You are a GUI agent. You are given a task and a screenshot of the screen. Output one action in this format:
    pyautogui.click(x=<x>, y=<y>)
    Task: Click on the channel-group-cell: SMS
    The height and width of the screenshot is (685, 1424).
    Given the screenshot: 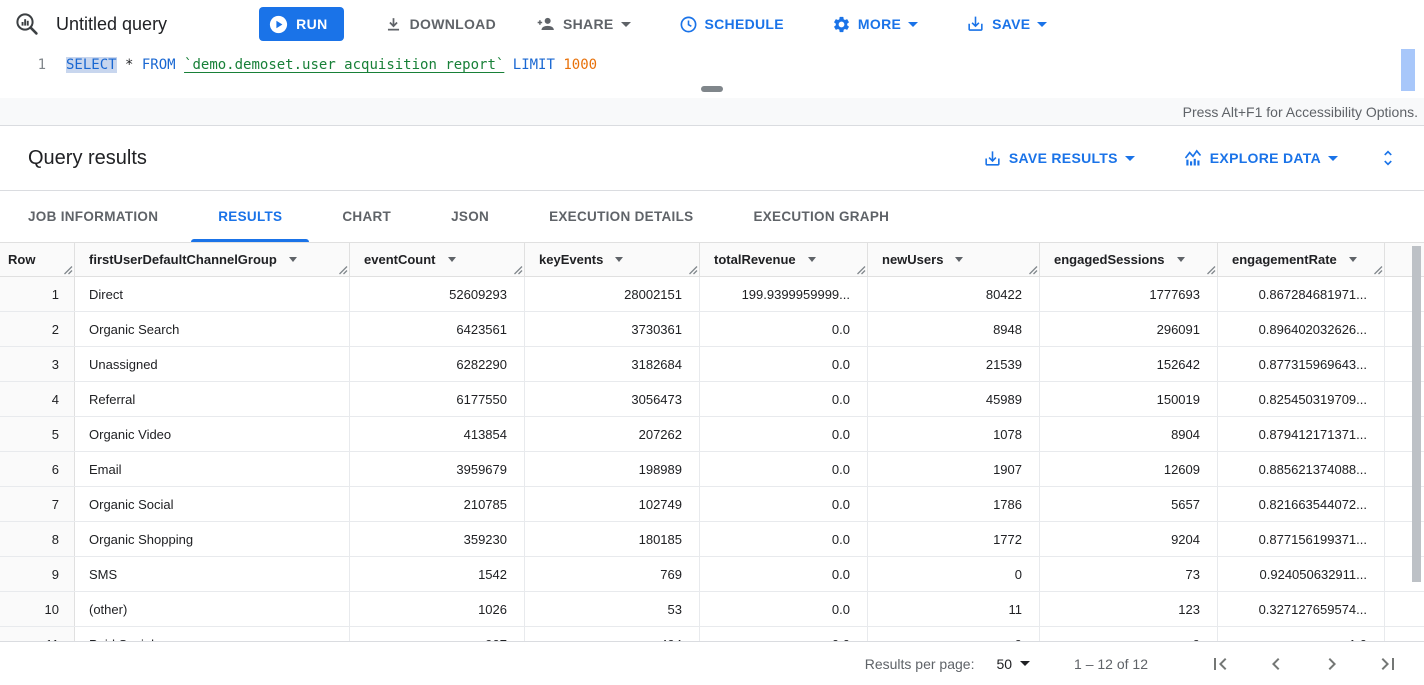 What is the action you would take?
    pyautogui.click(x=212, y=574)
    